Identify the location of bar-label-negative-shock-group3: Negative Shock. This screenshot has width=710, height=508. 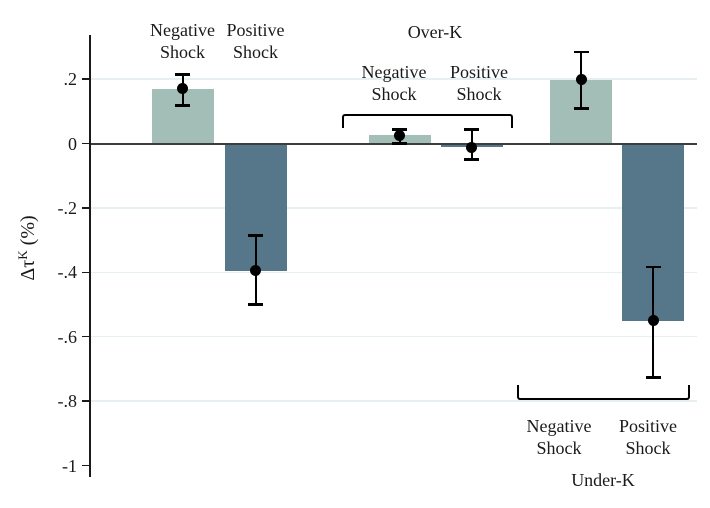
(559, 437).